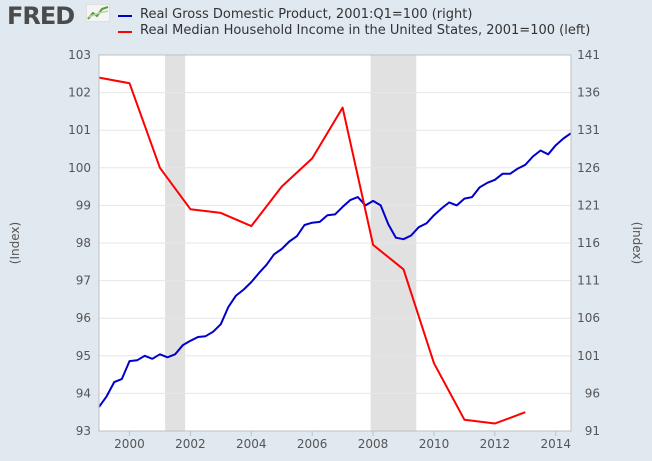 The image size is (652, 461). I want to click on right-axis-tick-label: 111, so click(588, 281).